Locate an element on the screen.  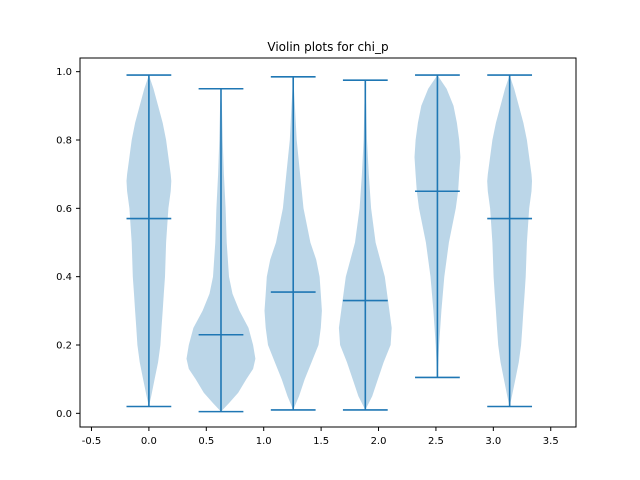
x-tick-label-6: 2.5 is located at coordinates (436, 441).